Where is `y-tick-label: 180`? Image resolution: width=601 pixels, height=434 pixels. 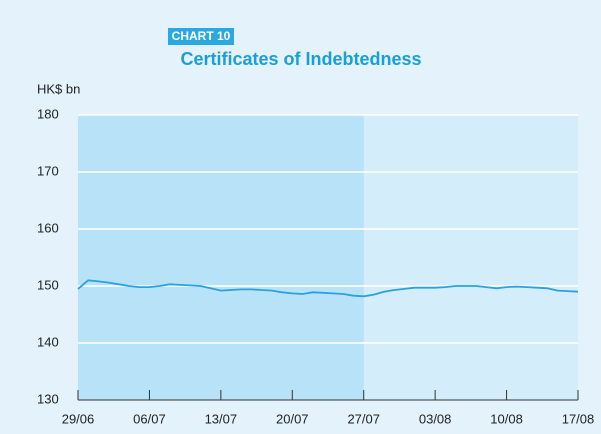 y-tick-label: 180 is located at coordinates (48, 113).